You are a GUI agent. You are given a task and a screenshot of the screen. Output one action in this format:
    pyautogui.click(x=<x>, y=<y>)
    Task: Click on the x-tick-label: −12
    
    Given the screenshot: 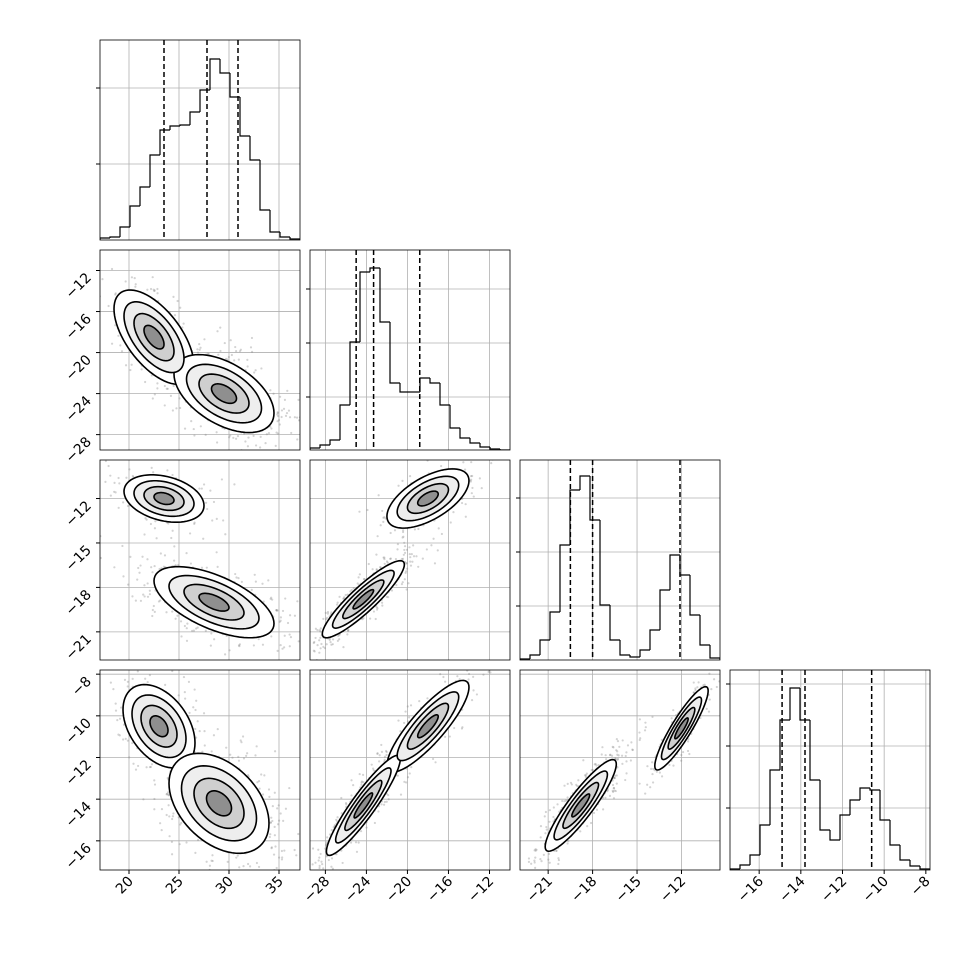 What is the action you would take?
    pyautogui.click(x=673, y=890)
    